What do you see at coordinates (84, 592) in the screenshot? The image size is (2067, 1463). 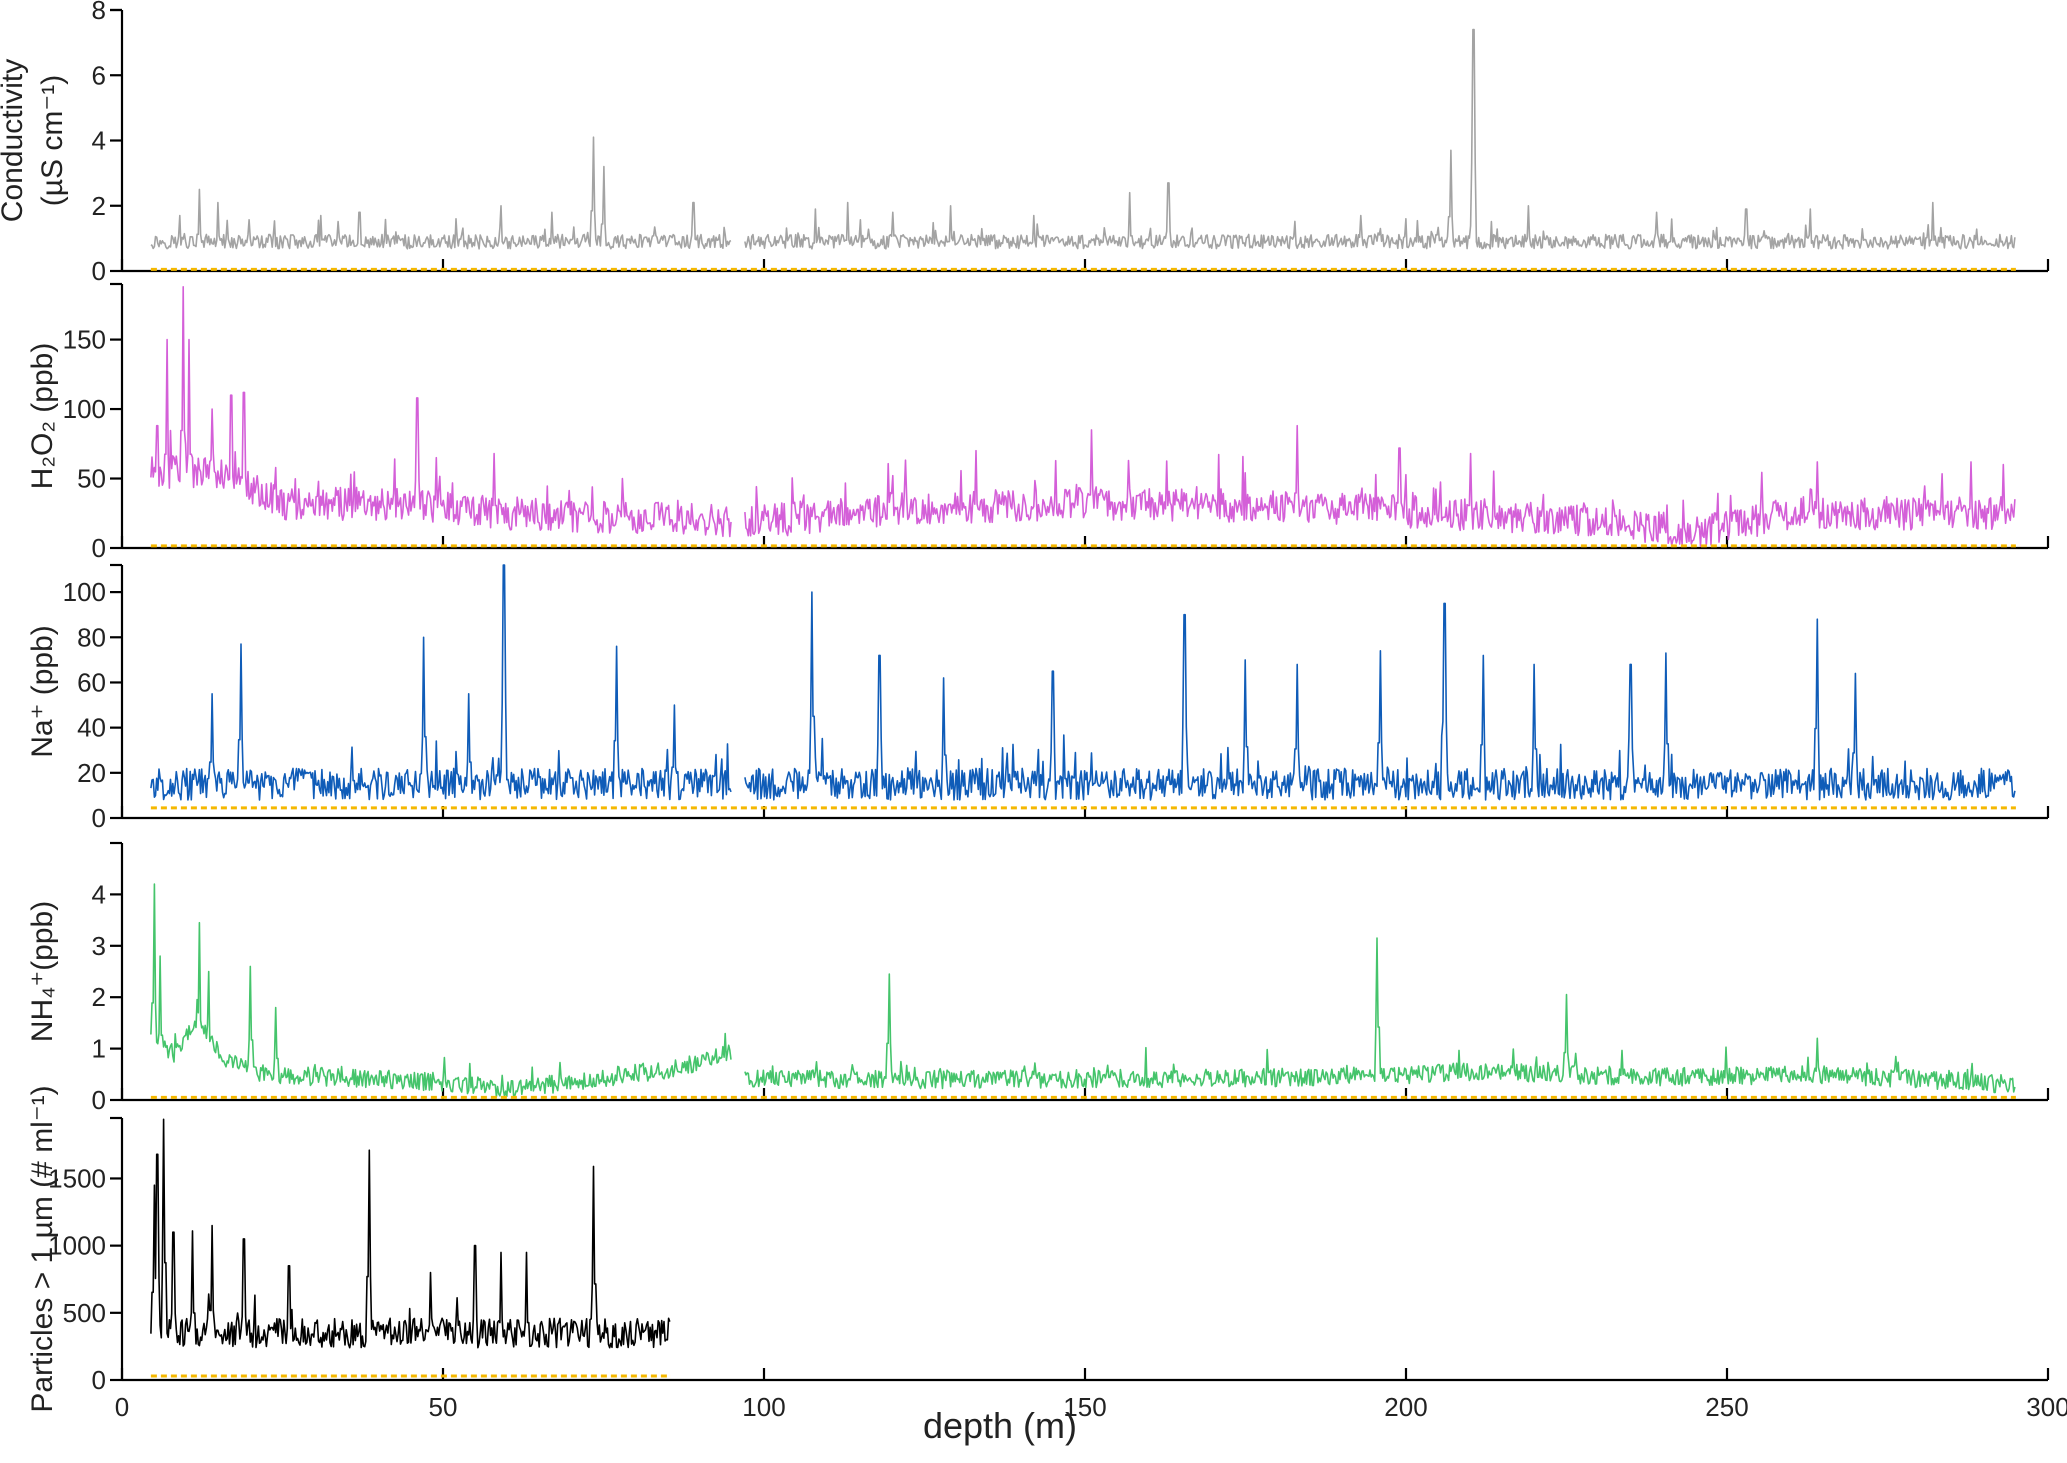 I see `y-tick-label-na: 100` at bounding box center [84, 592].